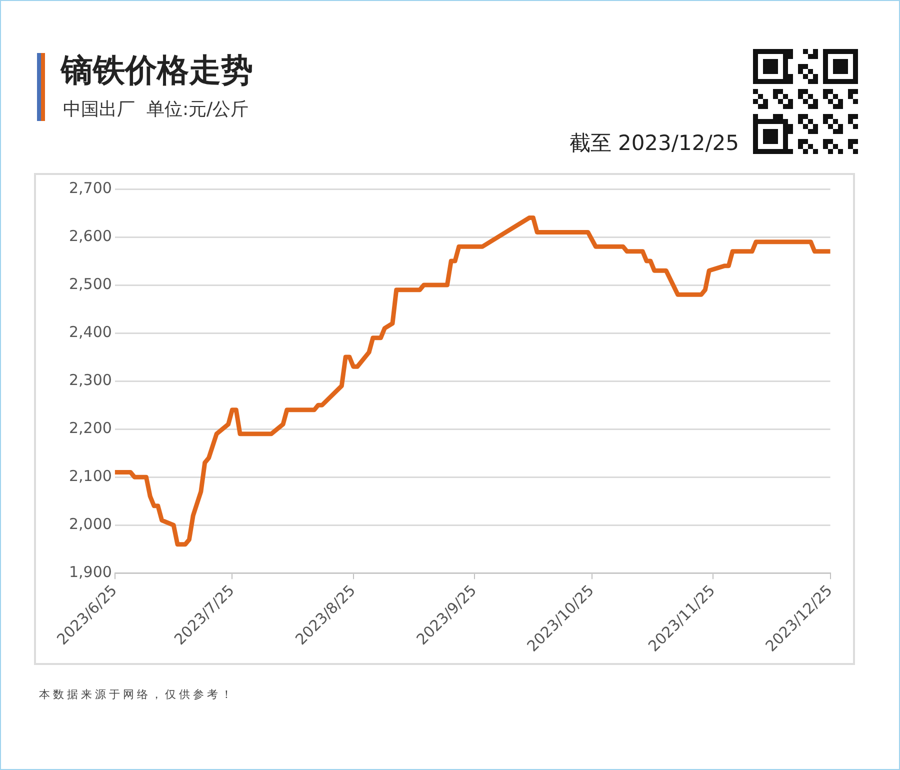 This screenshot has width=900, height=770. Describe the element at coordinates (90, 475) in the screenshot. I see `y-tick-label: 2,100` at that location.